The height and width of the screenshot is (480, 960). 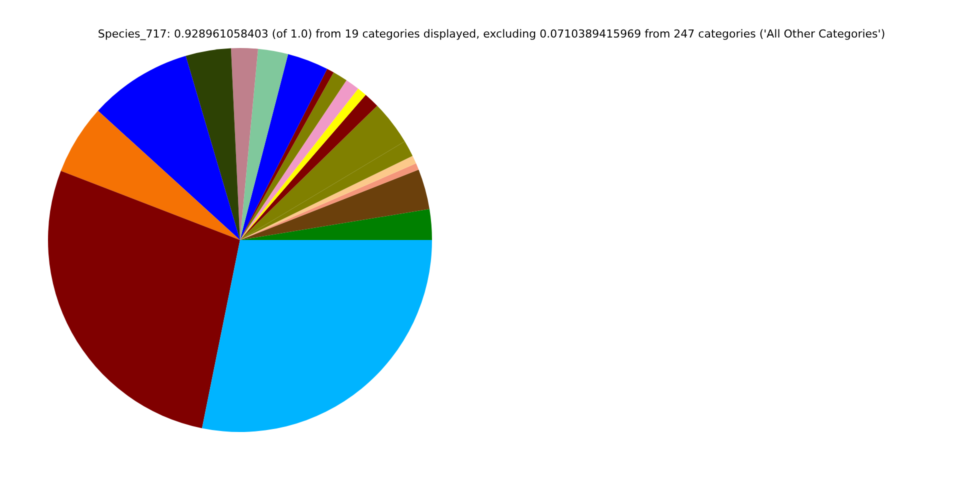 I want to click on text: Species_717: 0.928961058403 (of 1.0) from 19 categories displayed, excluding 0.0710389415969 from 247 categories ('All Other Categories'), so click(x=492, y=33).